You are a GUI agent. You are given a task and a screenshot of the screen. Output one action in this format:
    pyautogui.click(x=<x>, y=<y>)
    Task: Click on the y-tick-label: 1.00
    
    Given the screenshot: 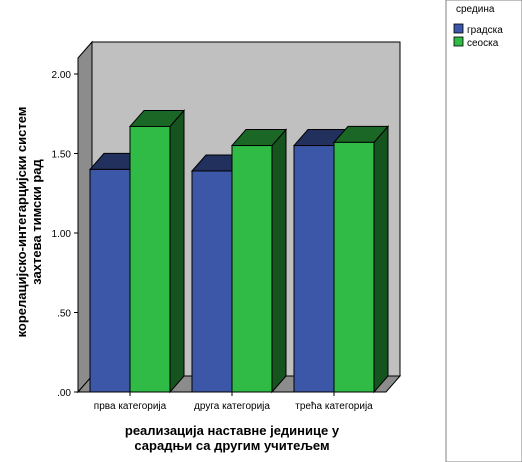 What is the action you would take?
    pyautogui.click(x=62, y=234)
    